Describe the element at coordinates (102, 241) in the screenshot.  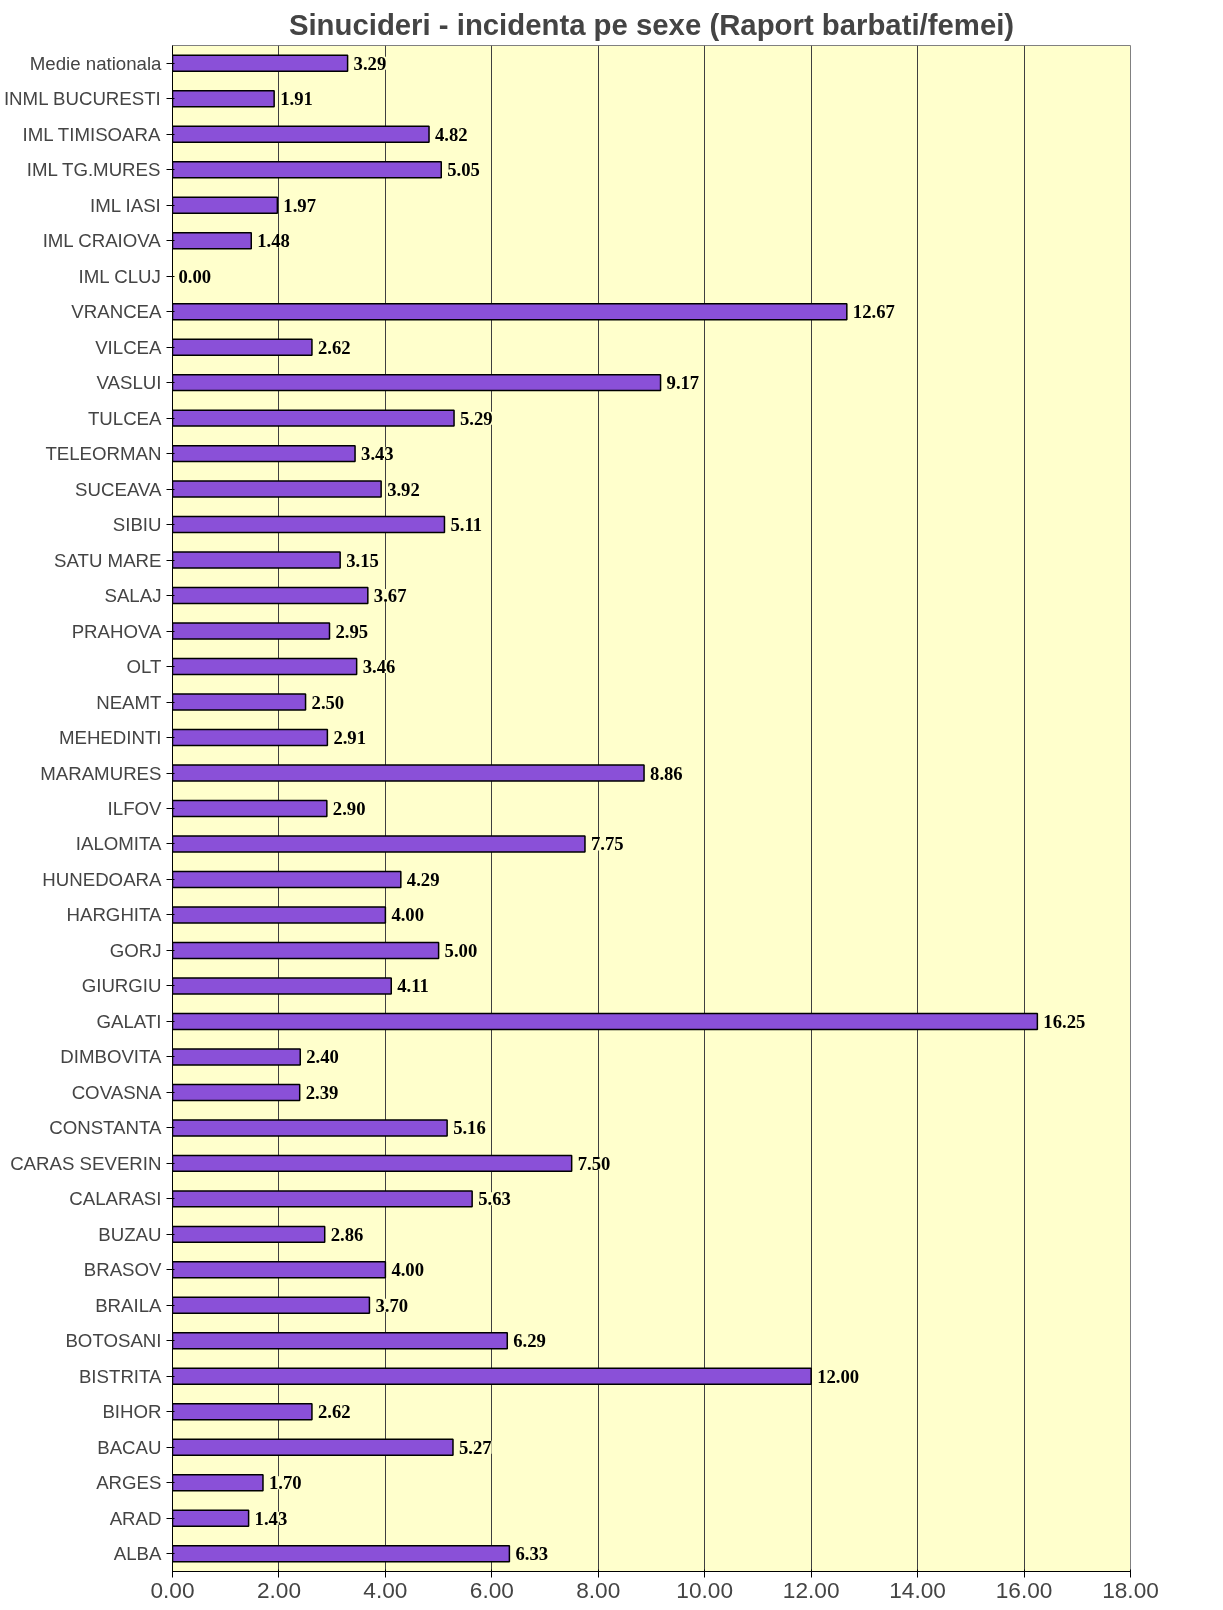
I see `y-tick-label: IML CRAIOVA` at that location.